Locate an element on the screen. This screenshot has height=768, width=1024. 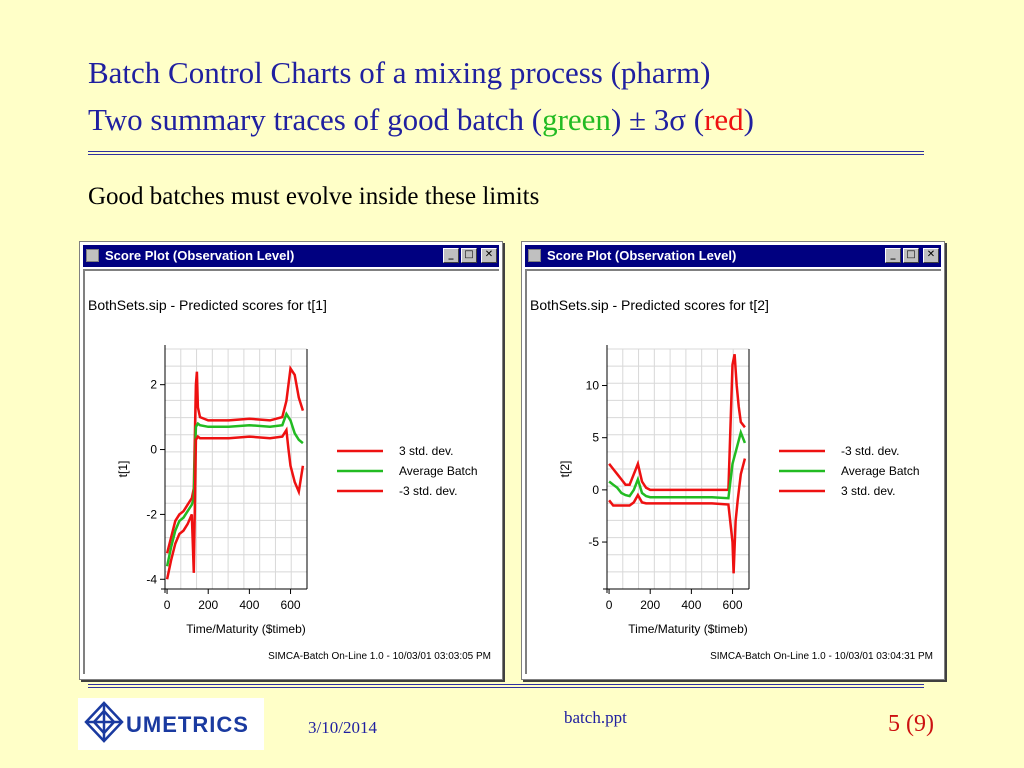
y-tick-label: 2 is located at coordinates (153, 385).